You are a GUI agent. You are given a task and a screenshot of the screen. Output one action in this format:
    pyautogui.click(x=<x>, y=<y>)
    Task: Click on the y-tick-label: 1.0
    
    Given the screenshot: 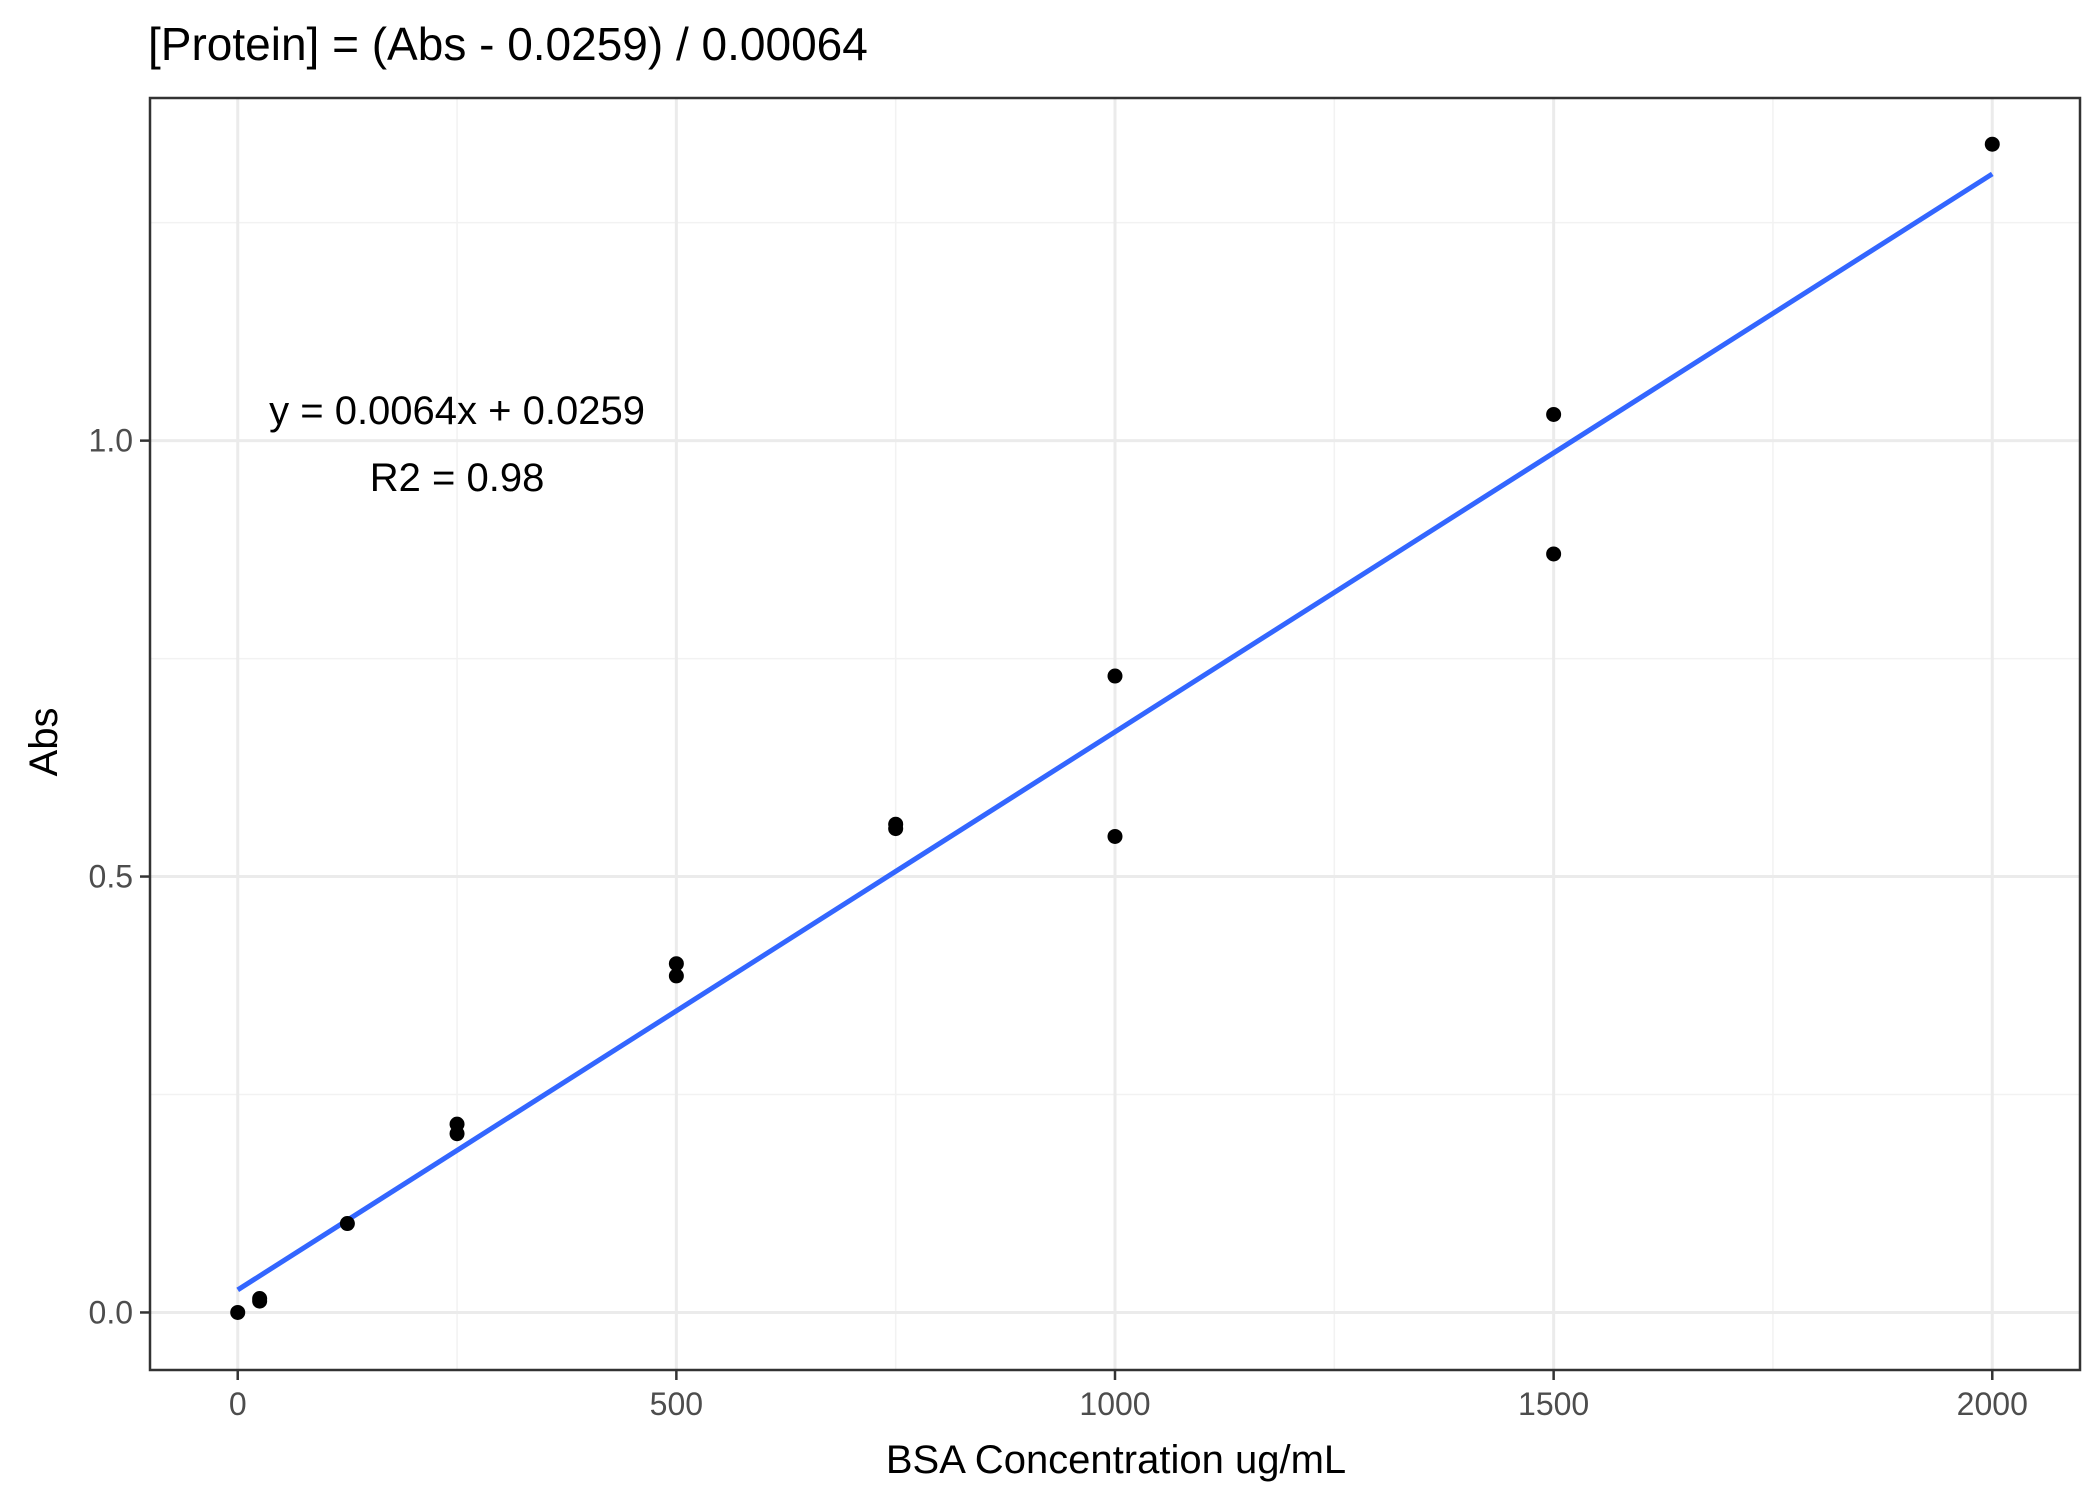 What is the action you would take?
    pyautogui.click(x=111, y=441)
    